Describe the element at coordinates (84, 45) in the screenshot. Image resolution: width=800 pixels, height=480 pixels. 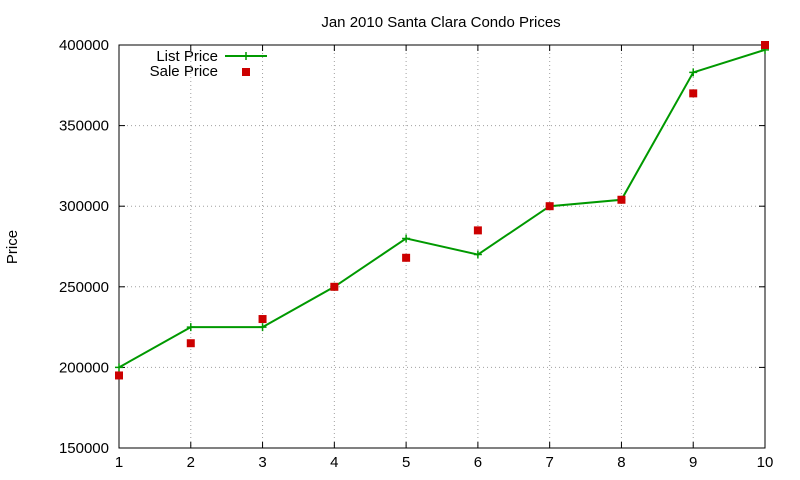
I see `y-tick-label: 400000` at that location.